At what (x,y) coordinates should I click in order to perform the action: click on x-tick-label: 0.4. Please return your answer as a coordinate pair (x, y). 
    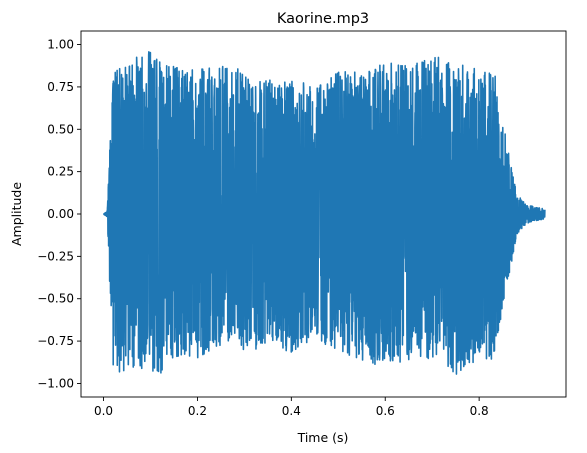
    Looking at the image, I should click on (291, 411).